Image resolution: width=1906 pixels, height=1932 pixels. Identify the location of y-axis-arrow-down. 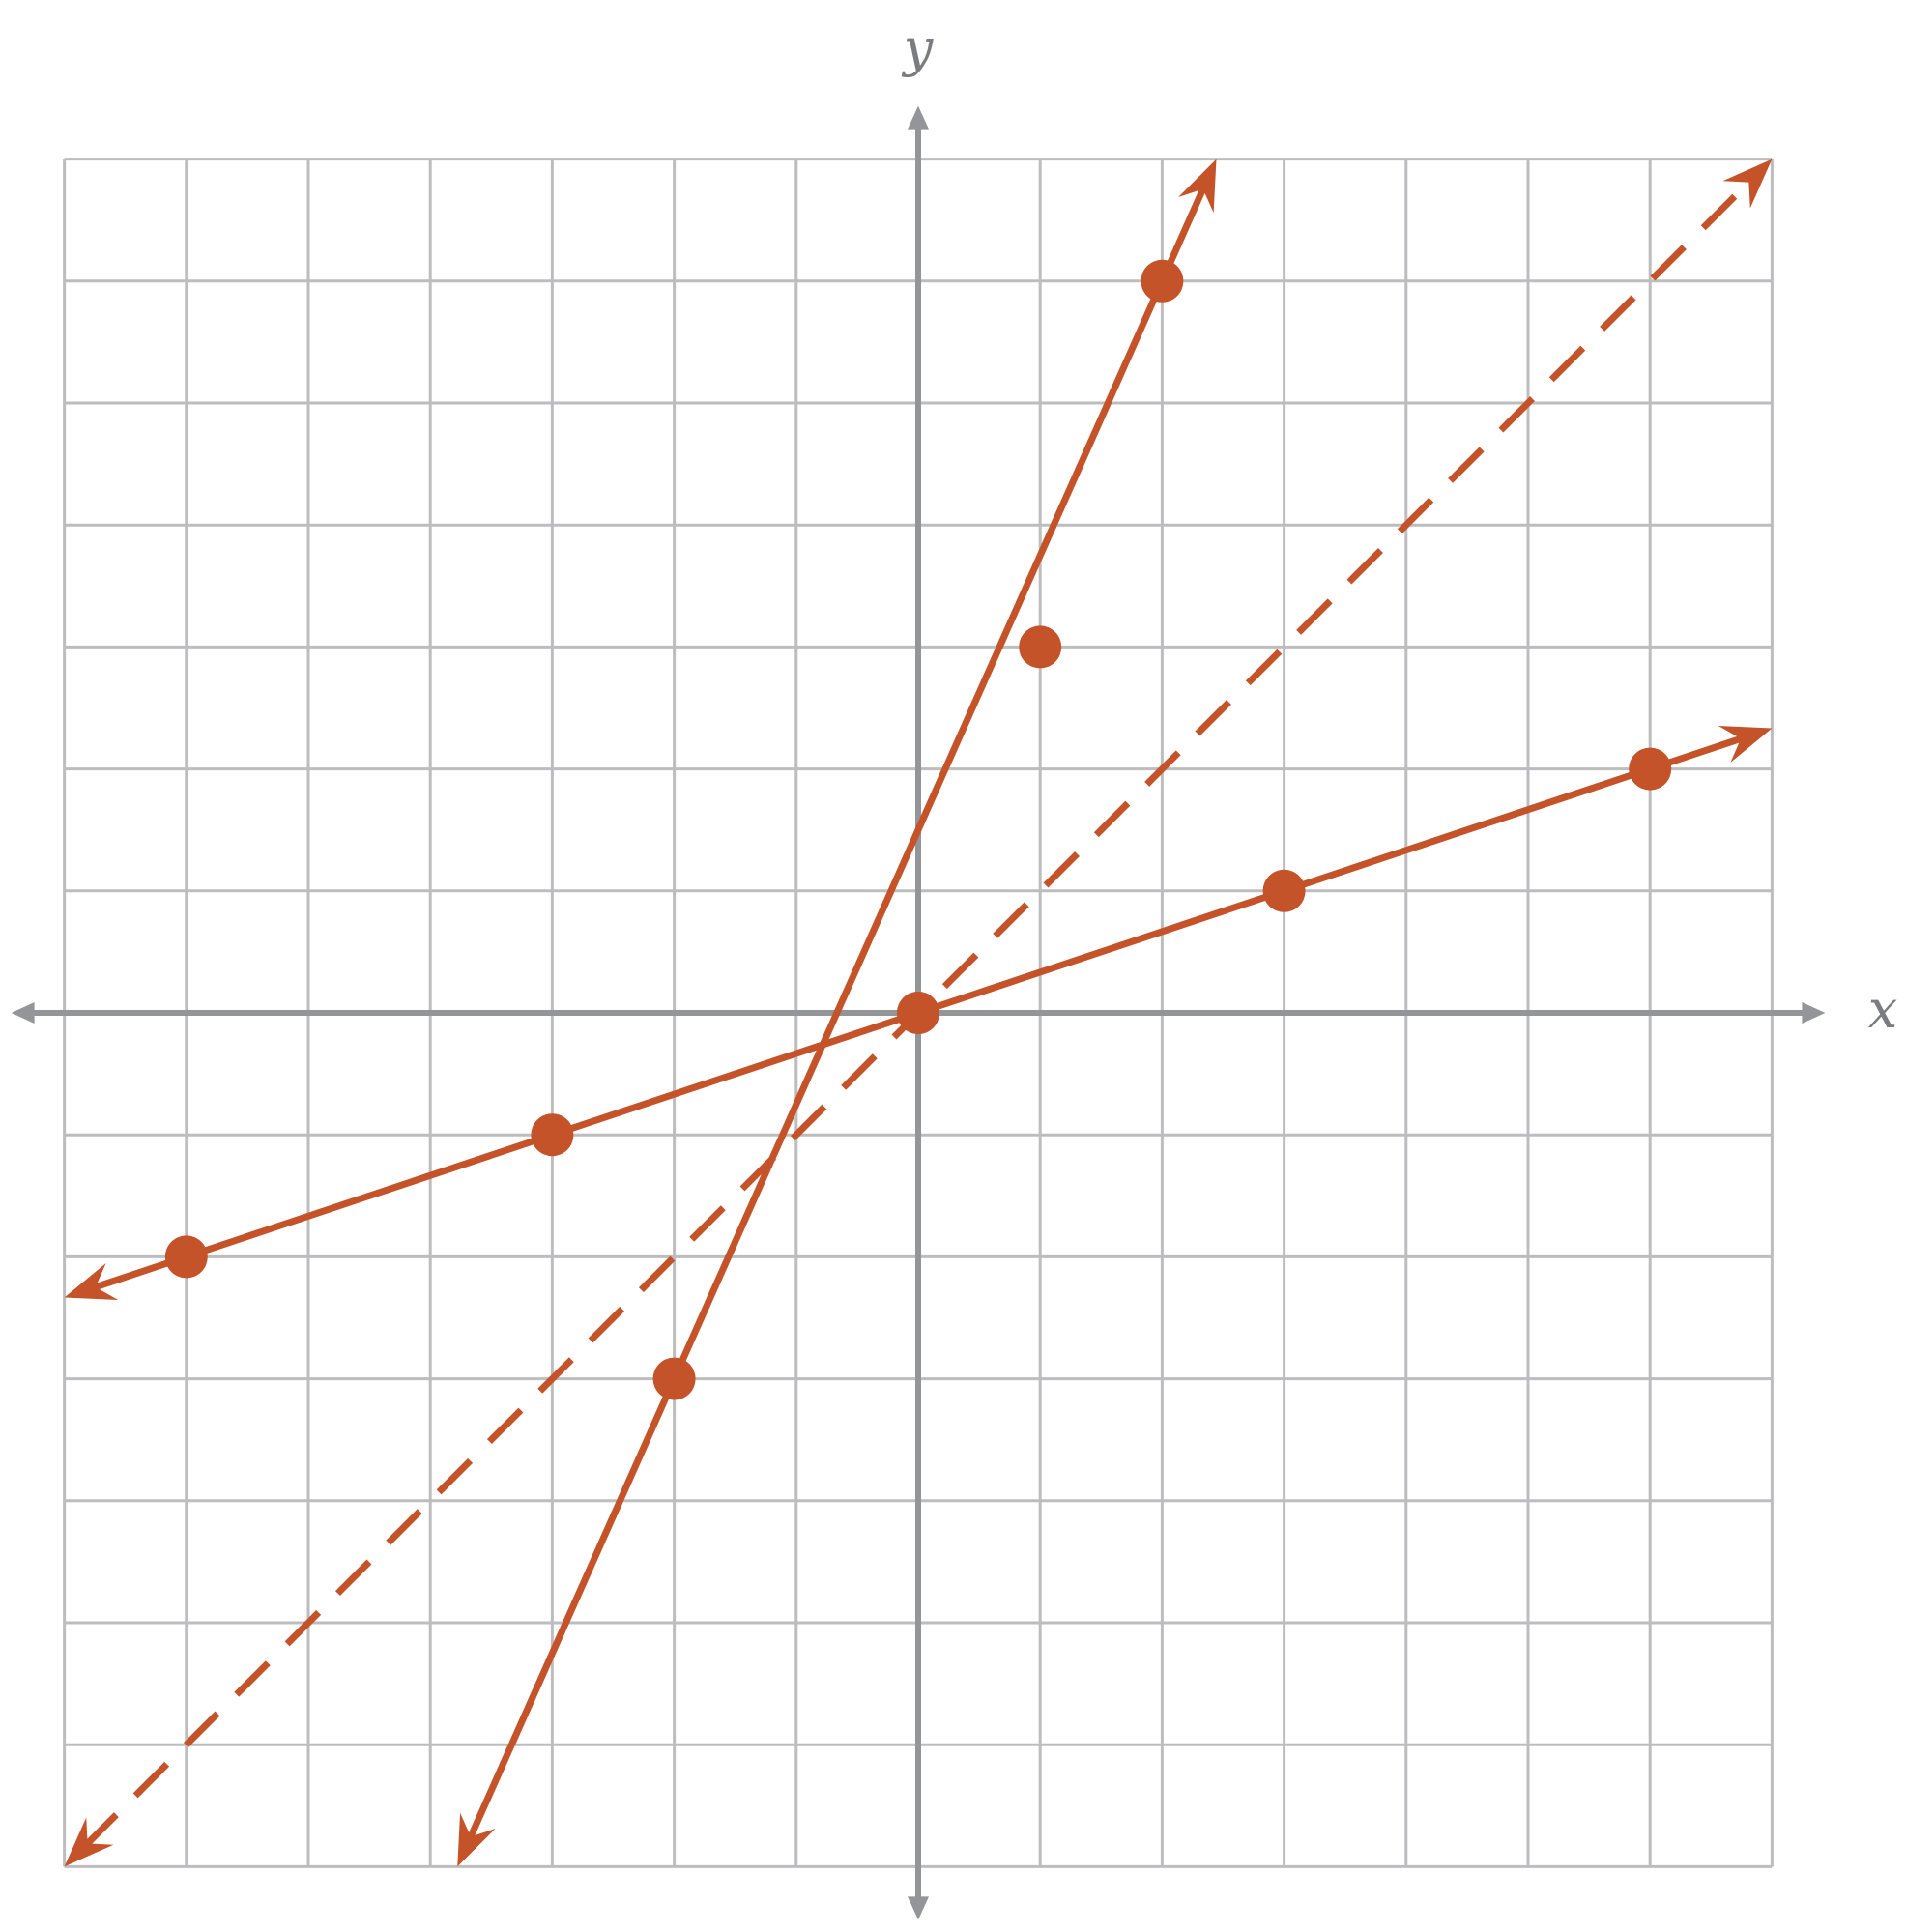
(918, 1908).